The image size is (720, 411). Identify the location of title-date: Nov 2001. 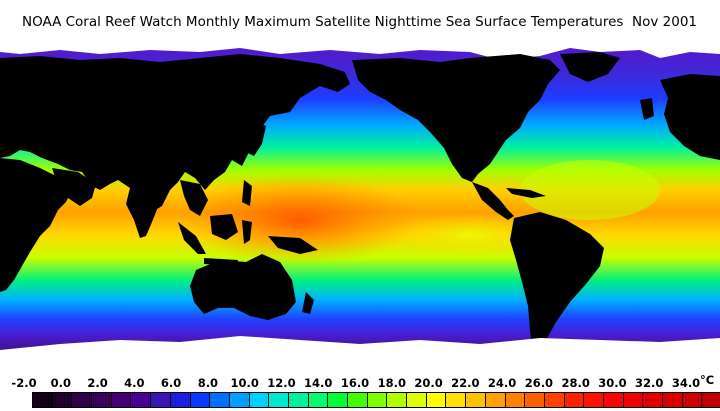
(664, 22).